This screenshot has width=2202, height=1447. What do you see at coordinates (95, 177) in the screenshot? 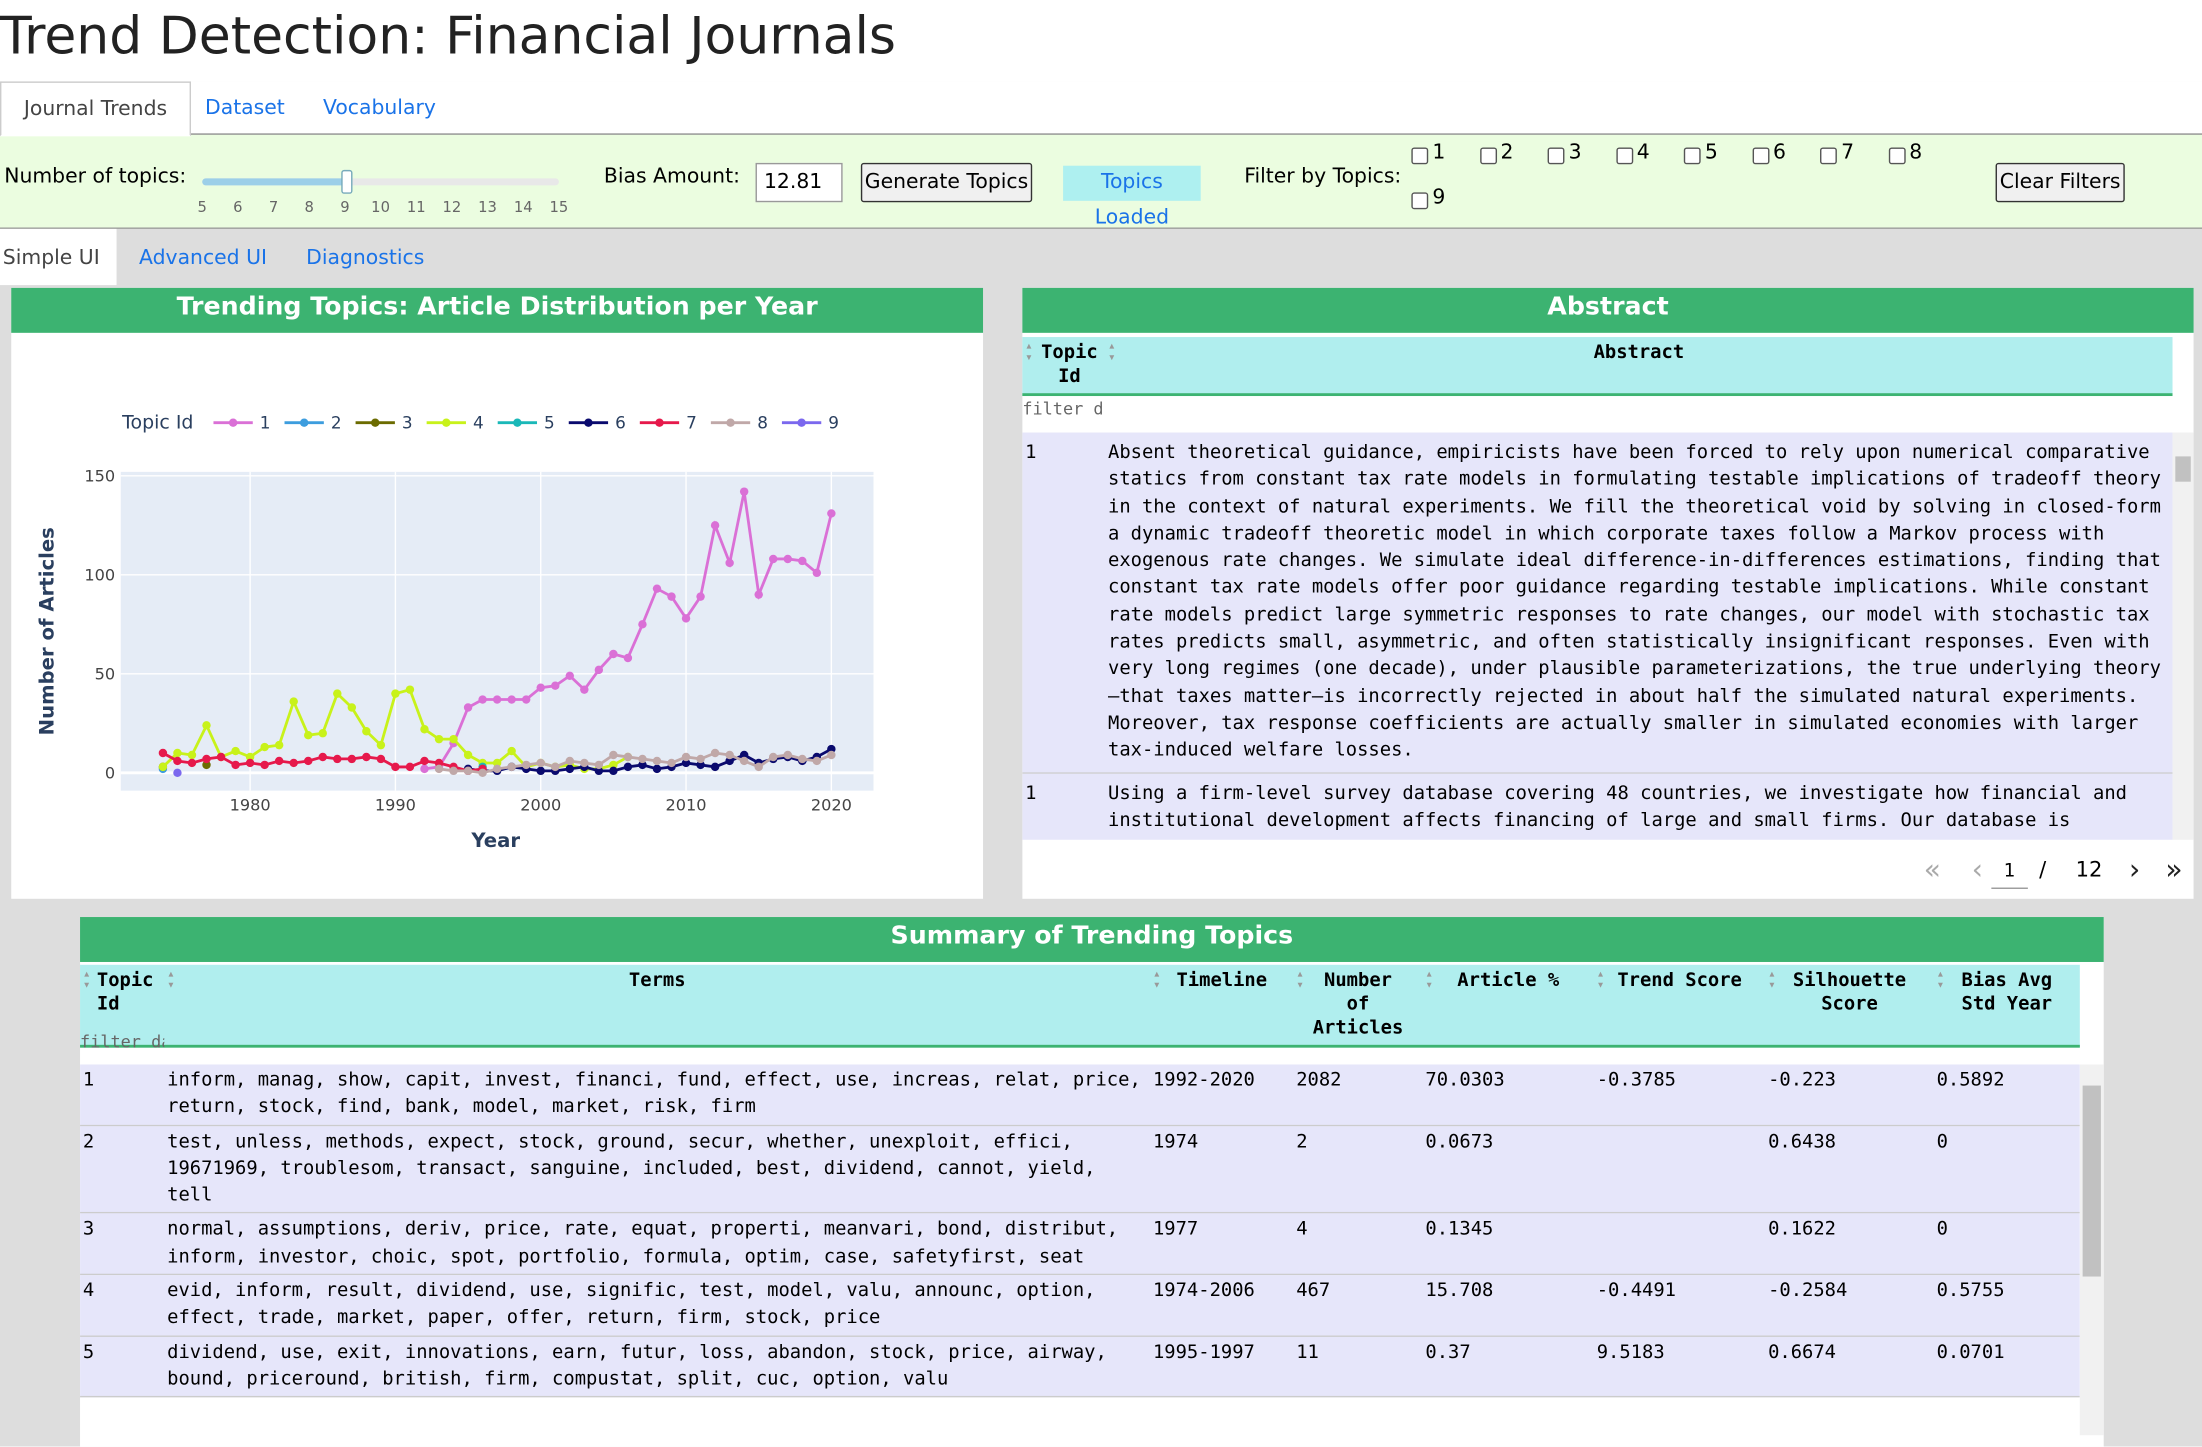
I see `label: Number of topics:` at bounding box center [95, 177].